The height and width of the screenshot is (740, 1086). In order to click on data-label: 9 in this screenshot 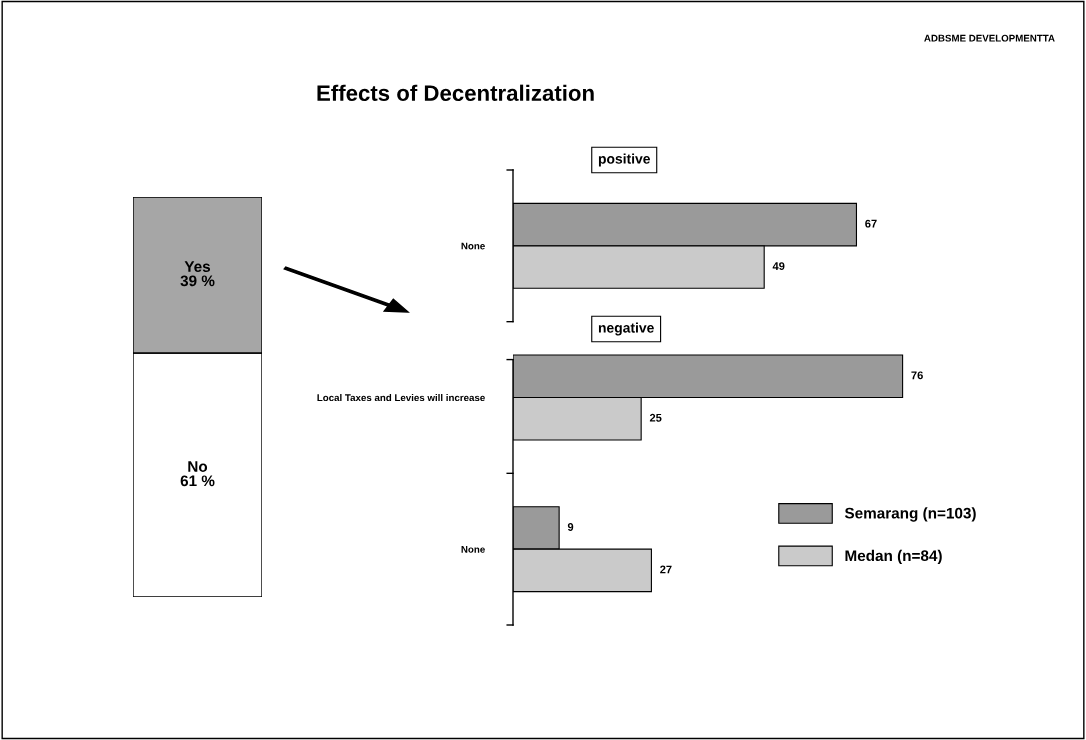, I will do `click(570, 527)`.